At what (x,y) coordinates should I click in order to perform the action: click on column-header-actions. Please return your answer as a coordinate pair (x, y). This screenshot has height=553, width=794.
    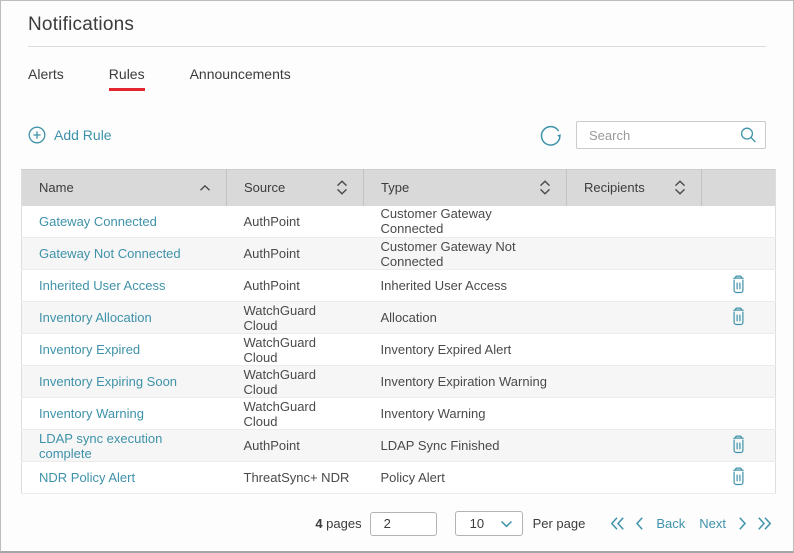
    Looking at the image, I should click on (738, 187).